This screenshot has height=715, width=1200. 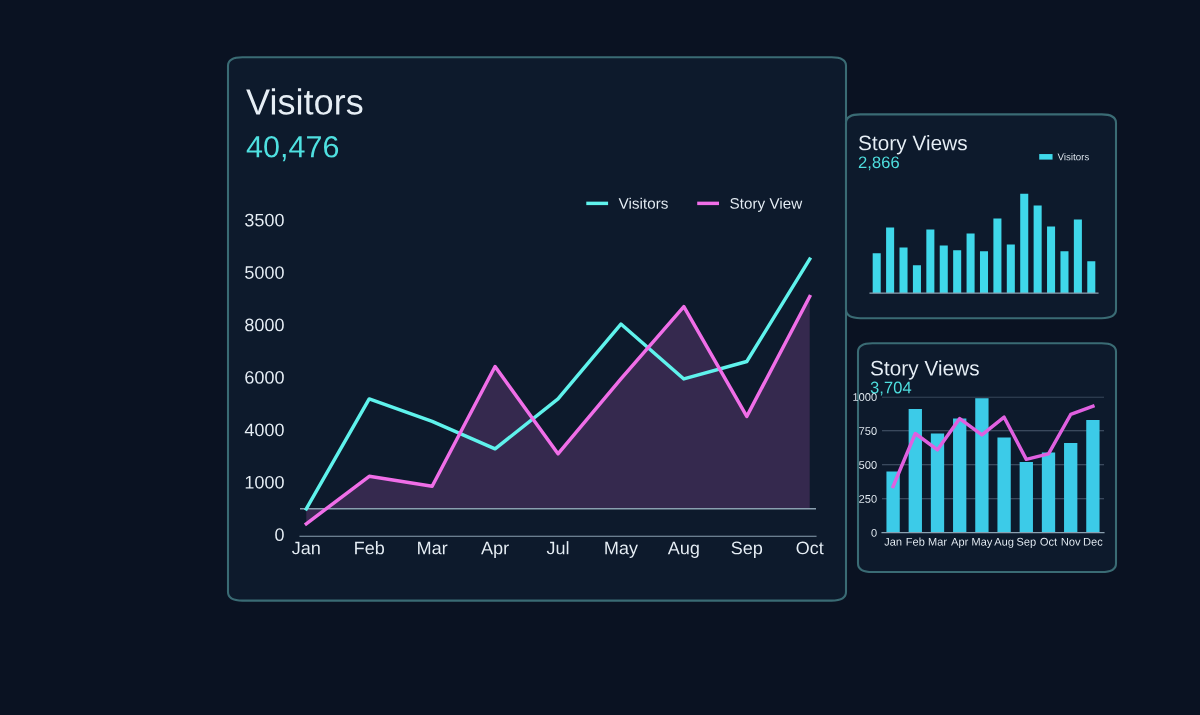 What do you see at coordinates (1093, 541) in the screenshot?
I see `x-tick-label: Dec` at bounding box center [1093, 541].